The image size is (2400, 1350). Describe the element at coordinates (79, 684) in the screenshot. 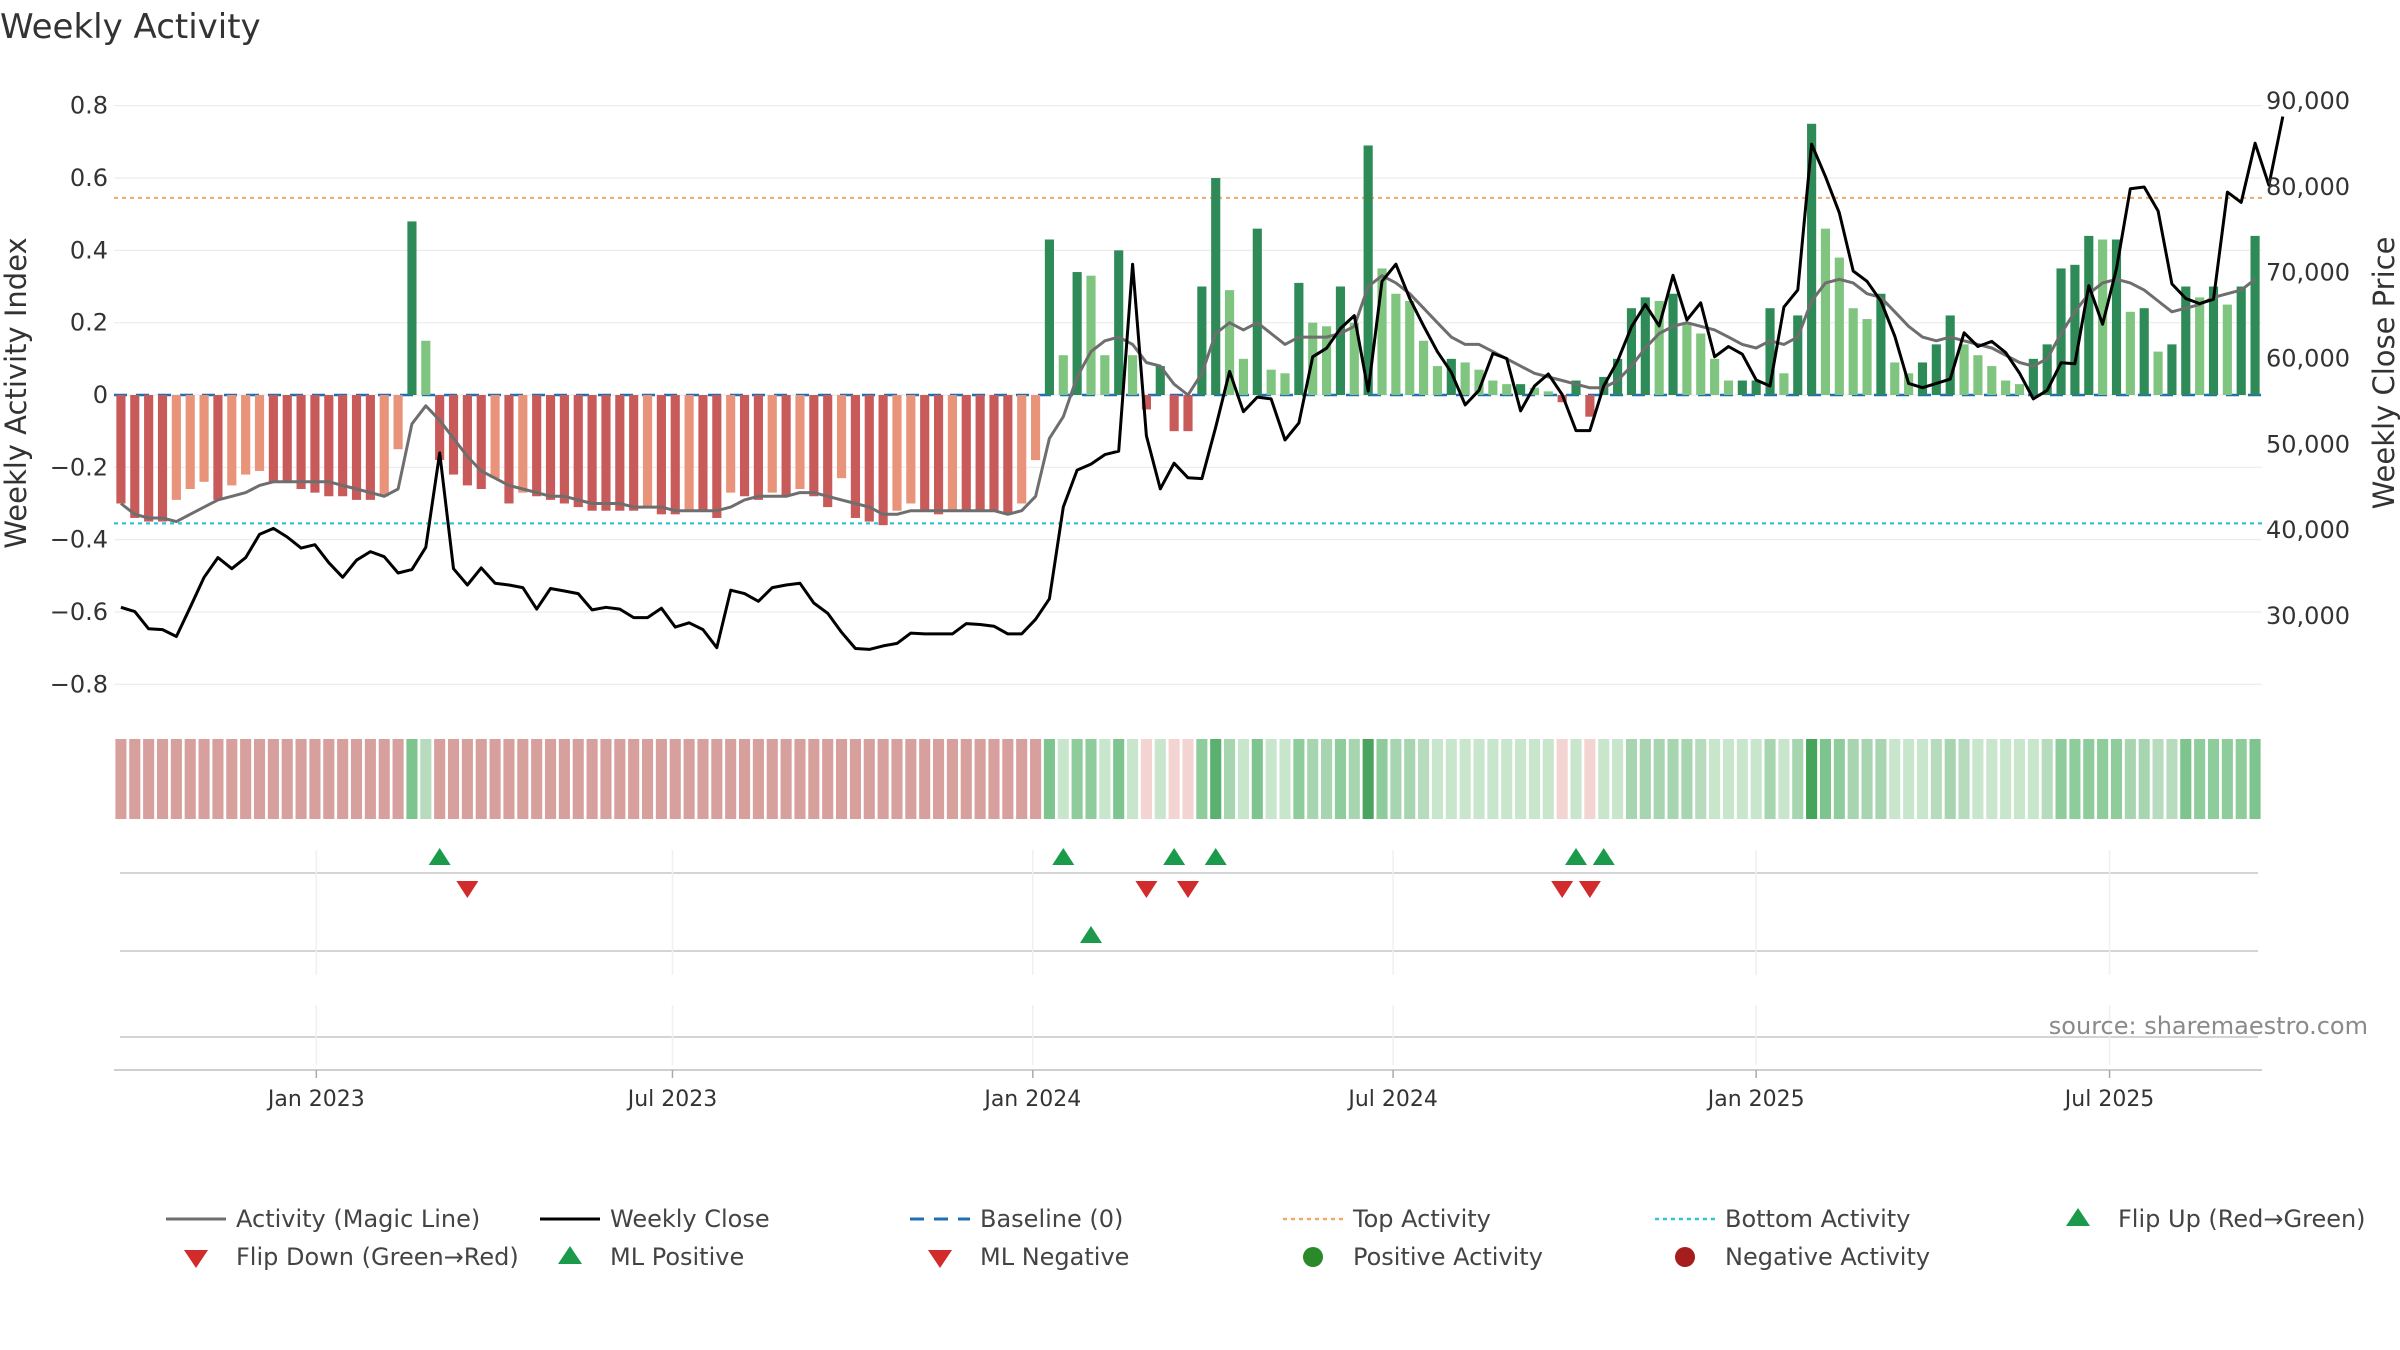

I see `y-tick-label: −0.8` at that location.